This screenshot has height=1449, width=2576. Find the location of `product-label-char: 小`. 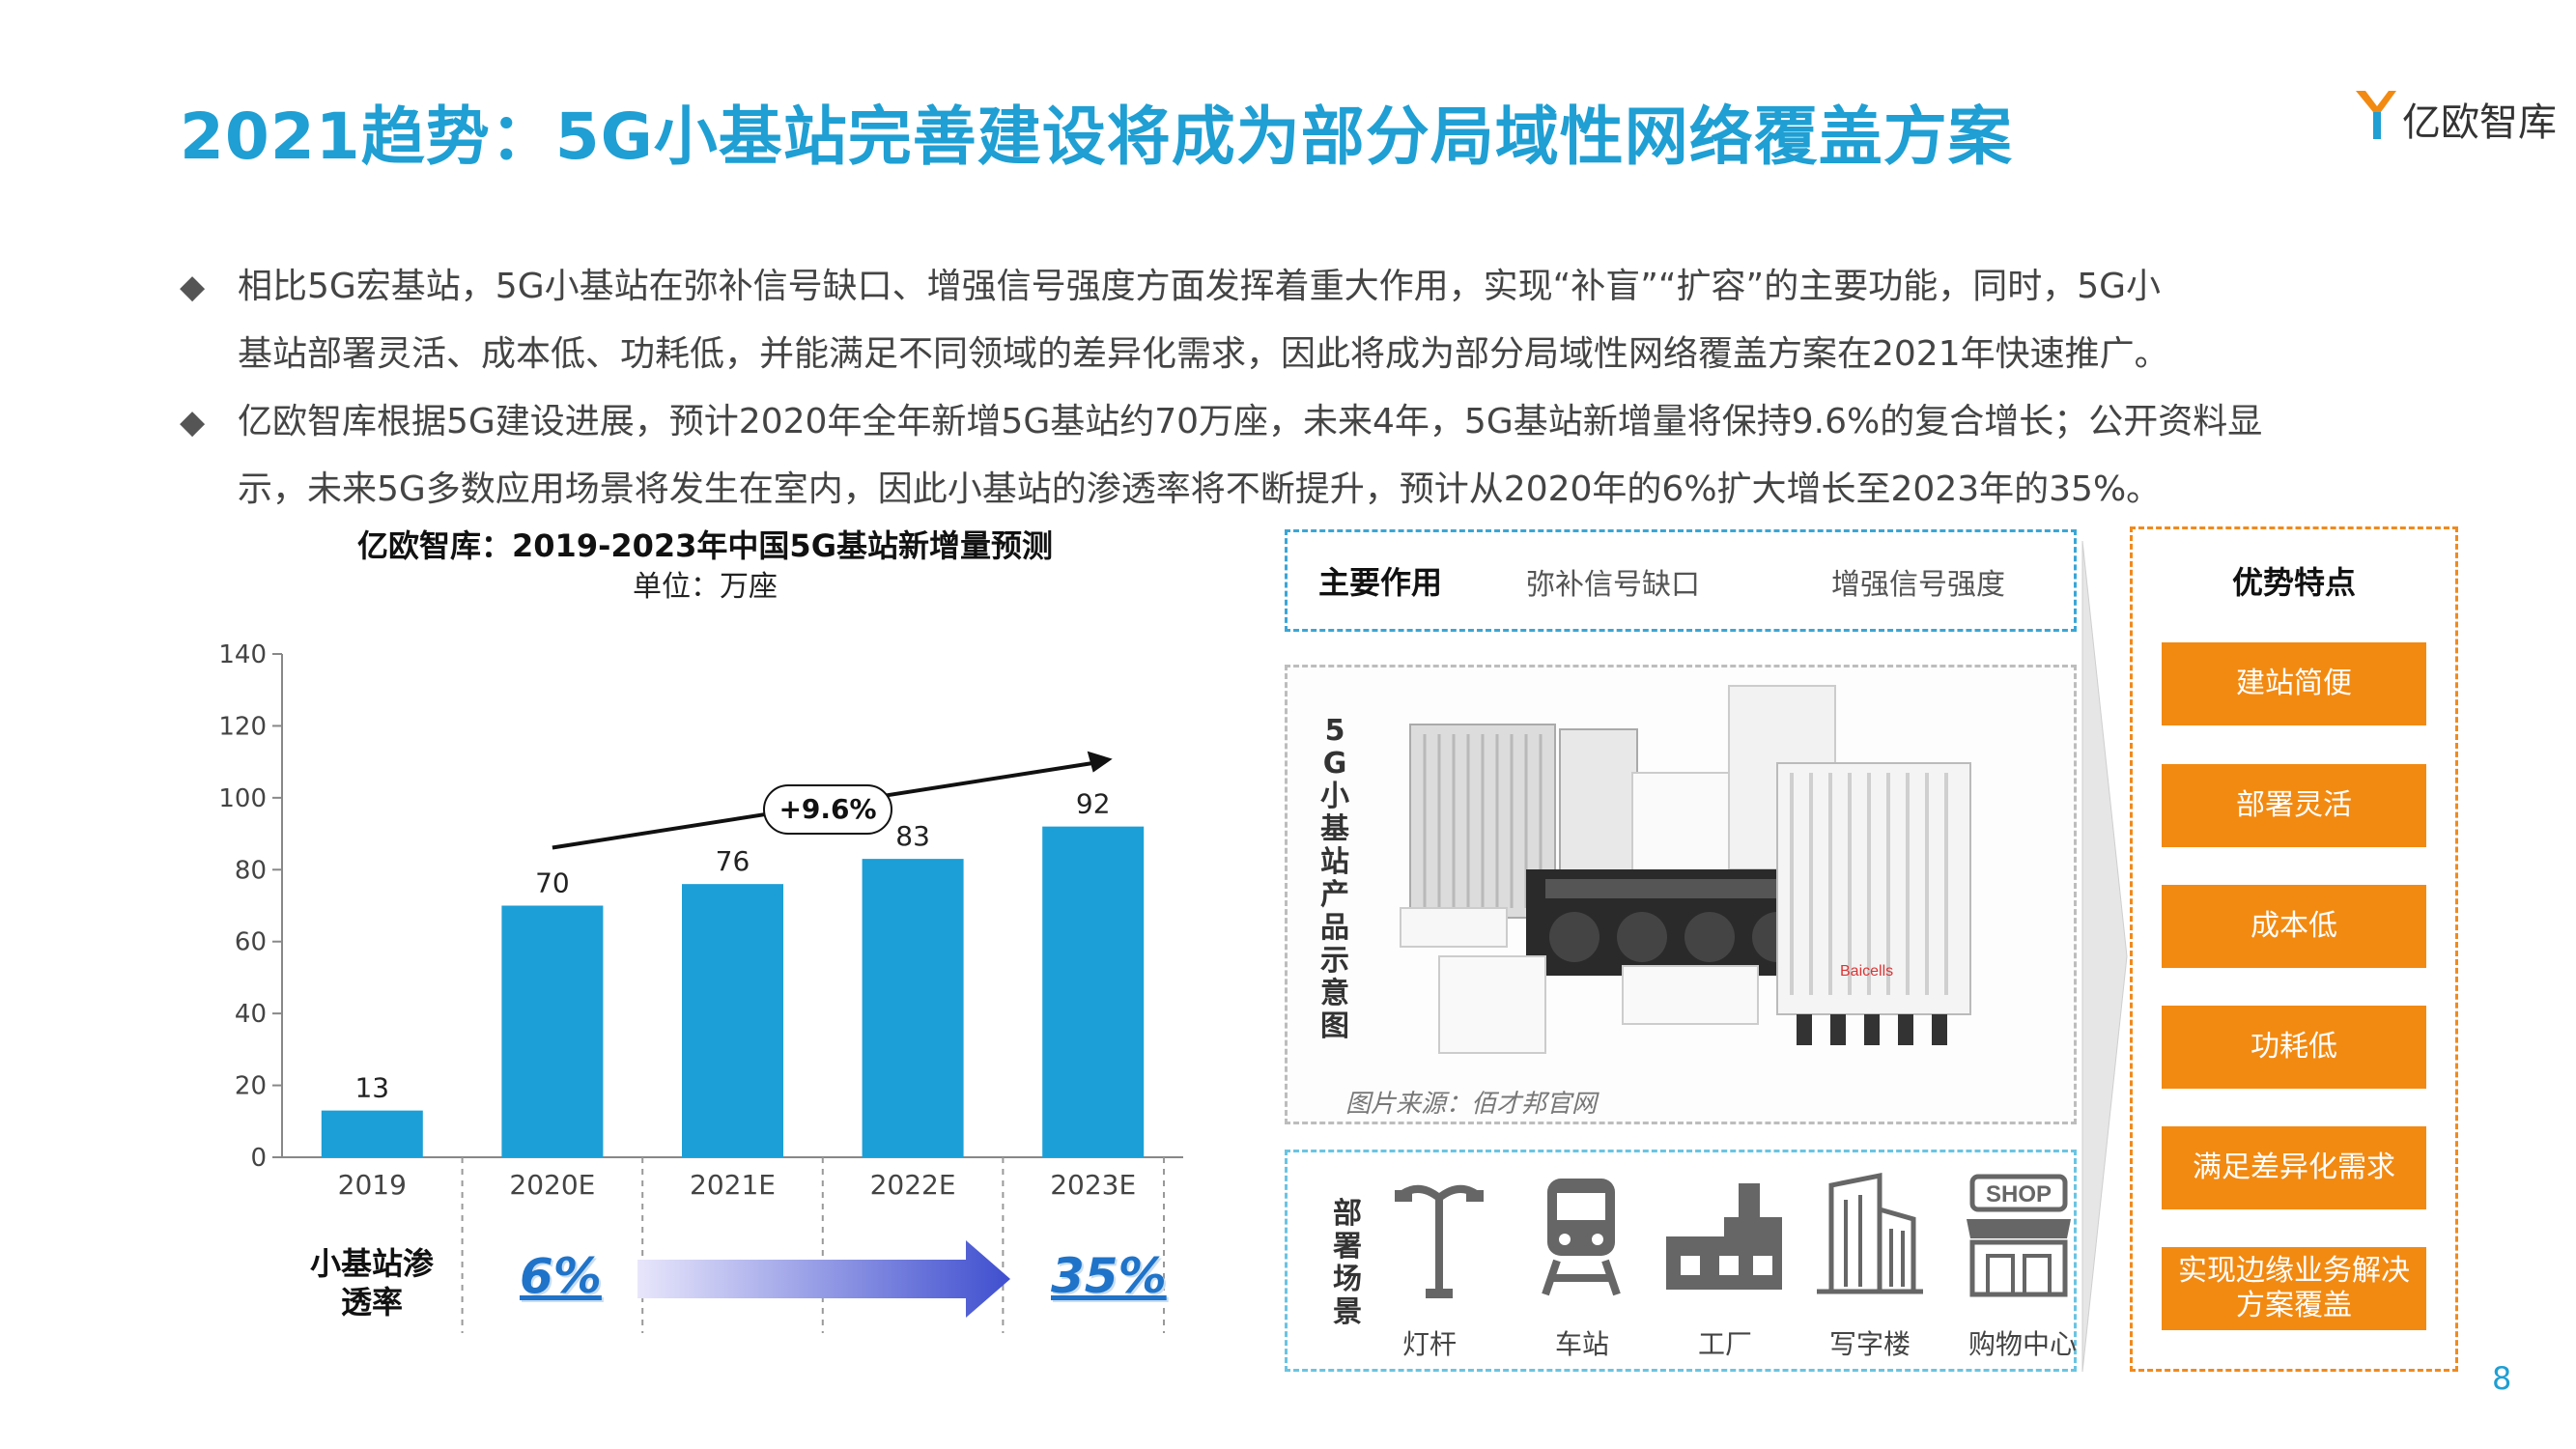

product-label-char: 小 is located at coordinates (1334, 796).